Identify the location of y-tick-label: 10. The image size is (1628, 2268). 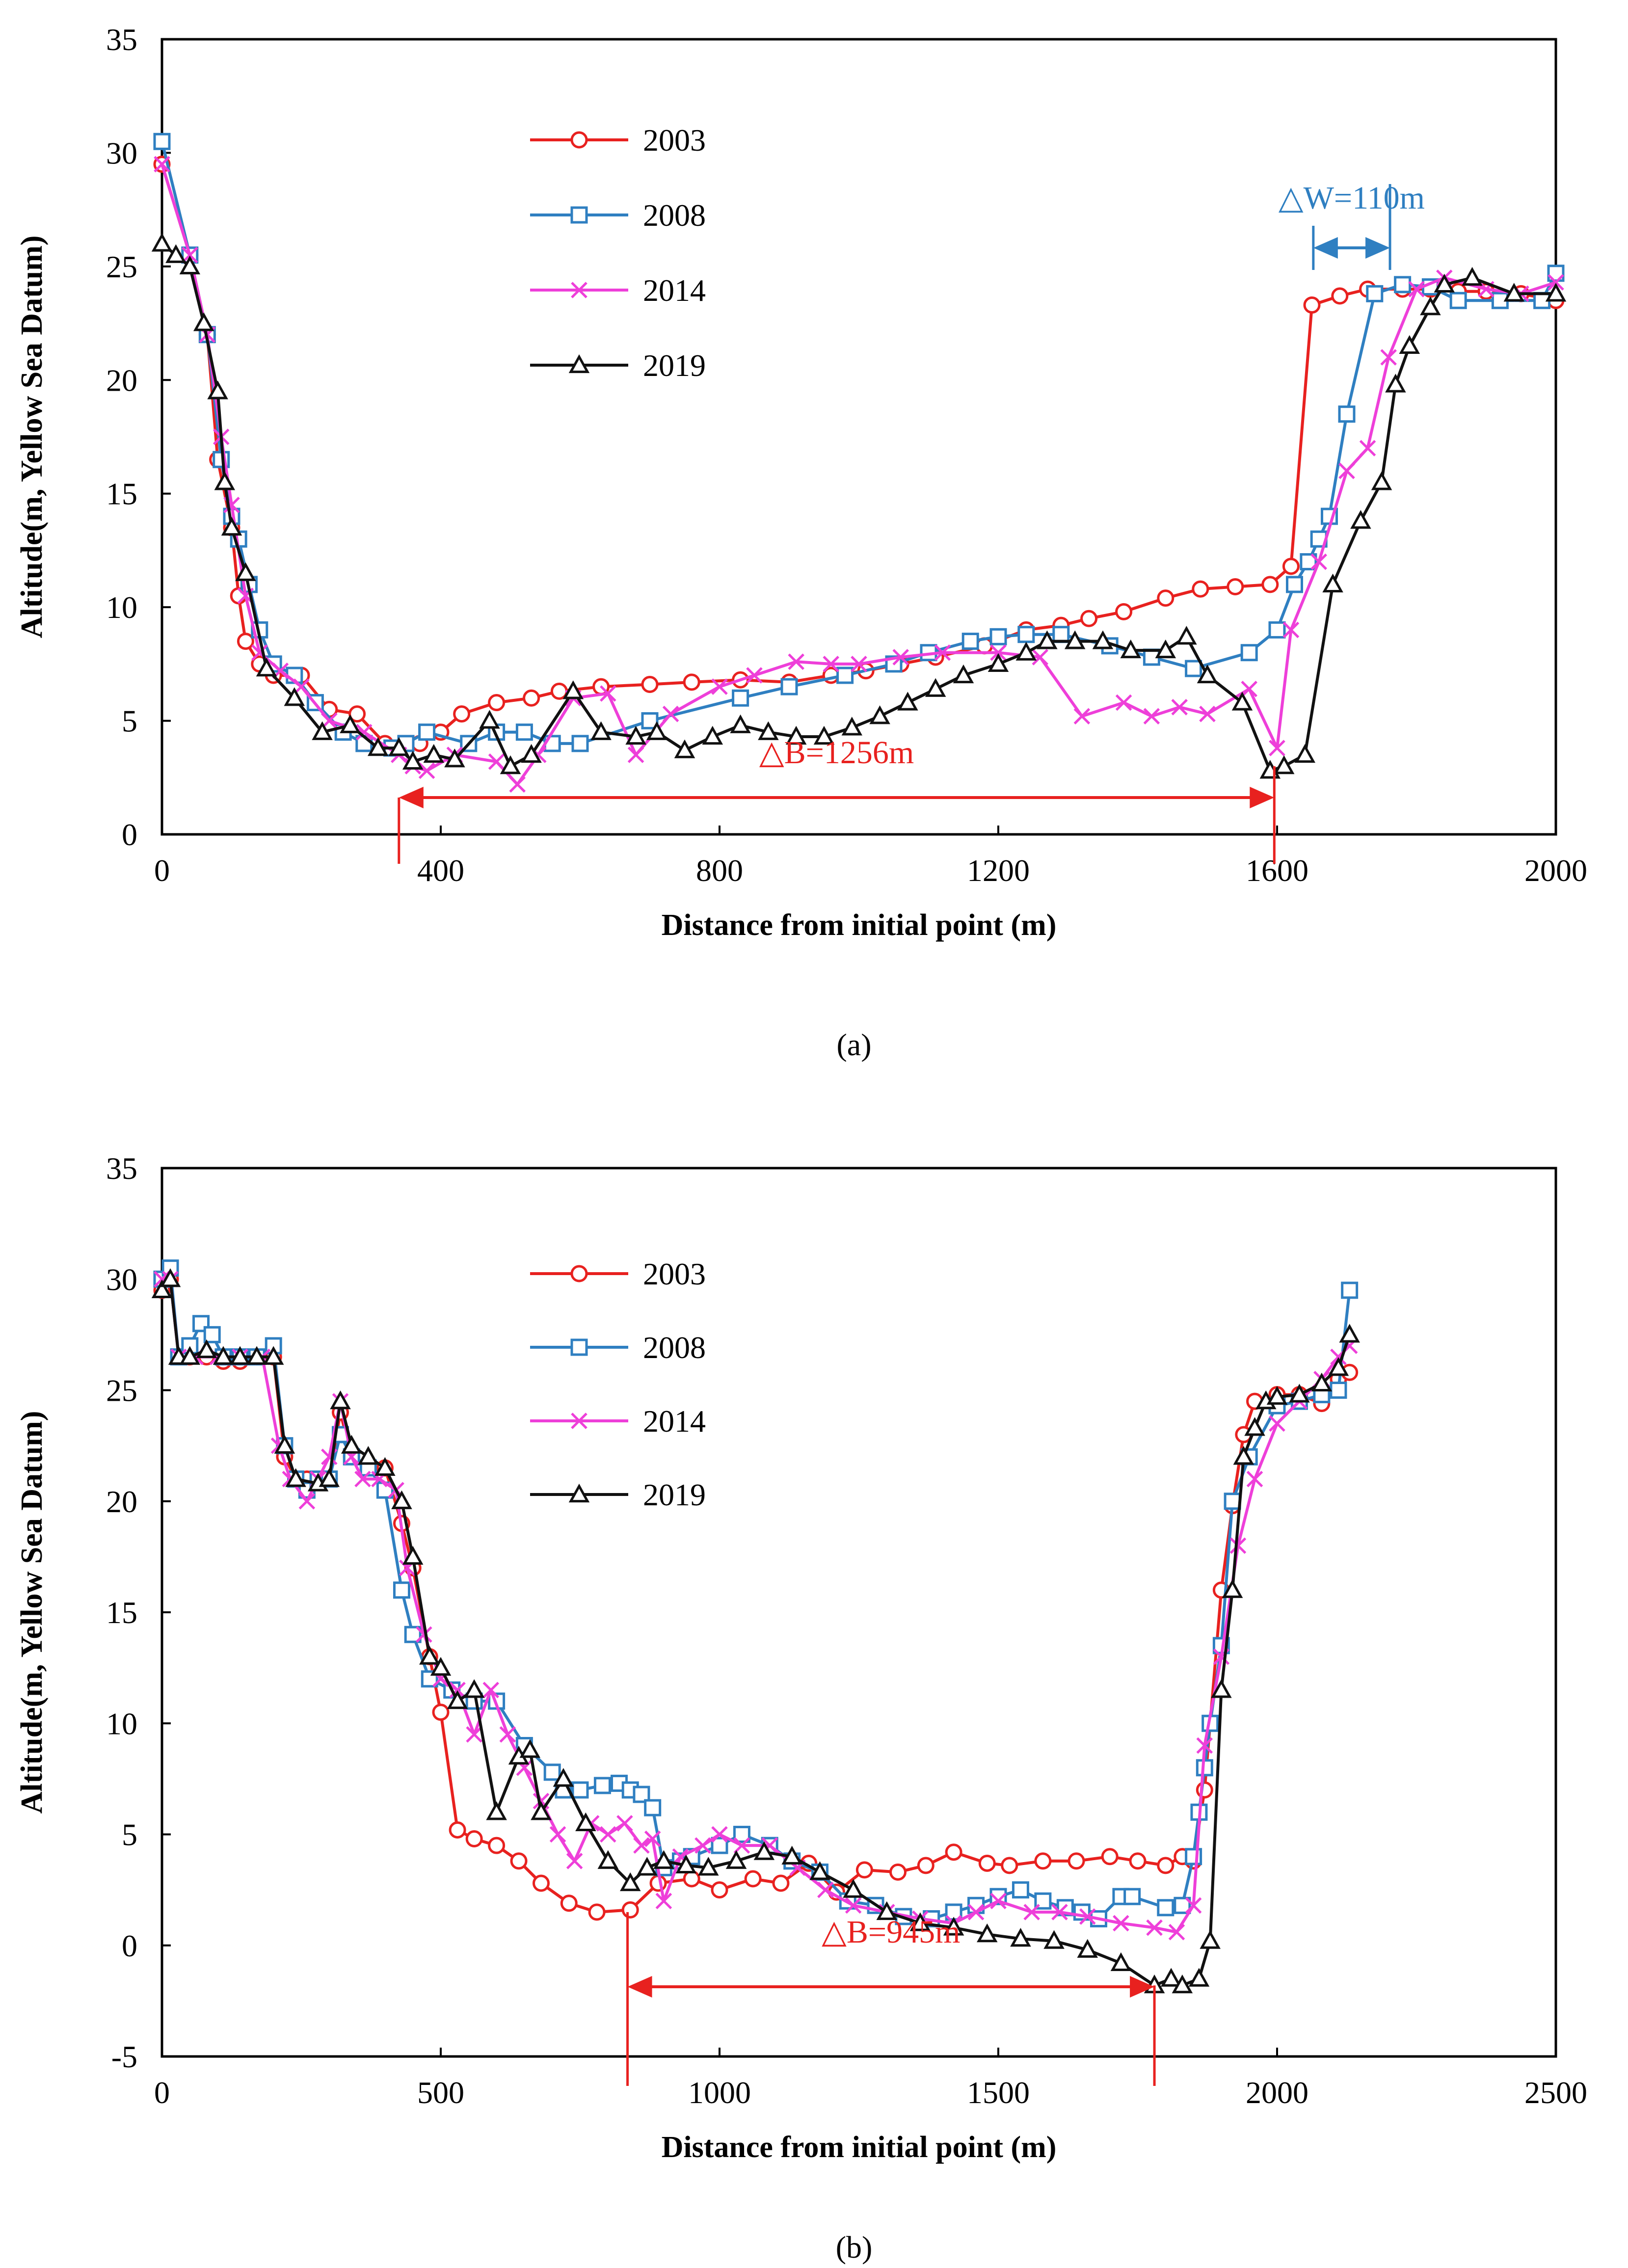
(122, 607).